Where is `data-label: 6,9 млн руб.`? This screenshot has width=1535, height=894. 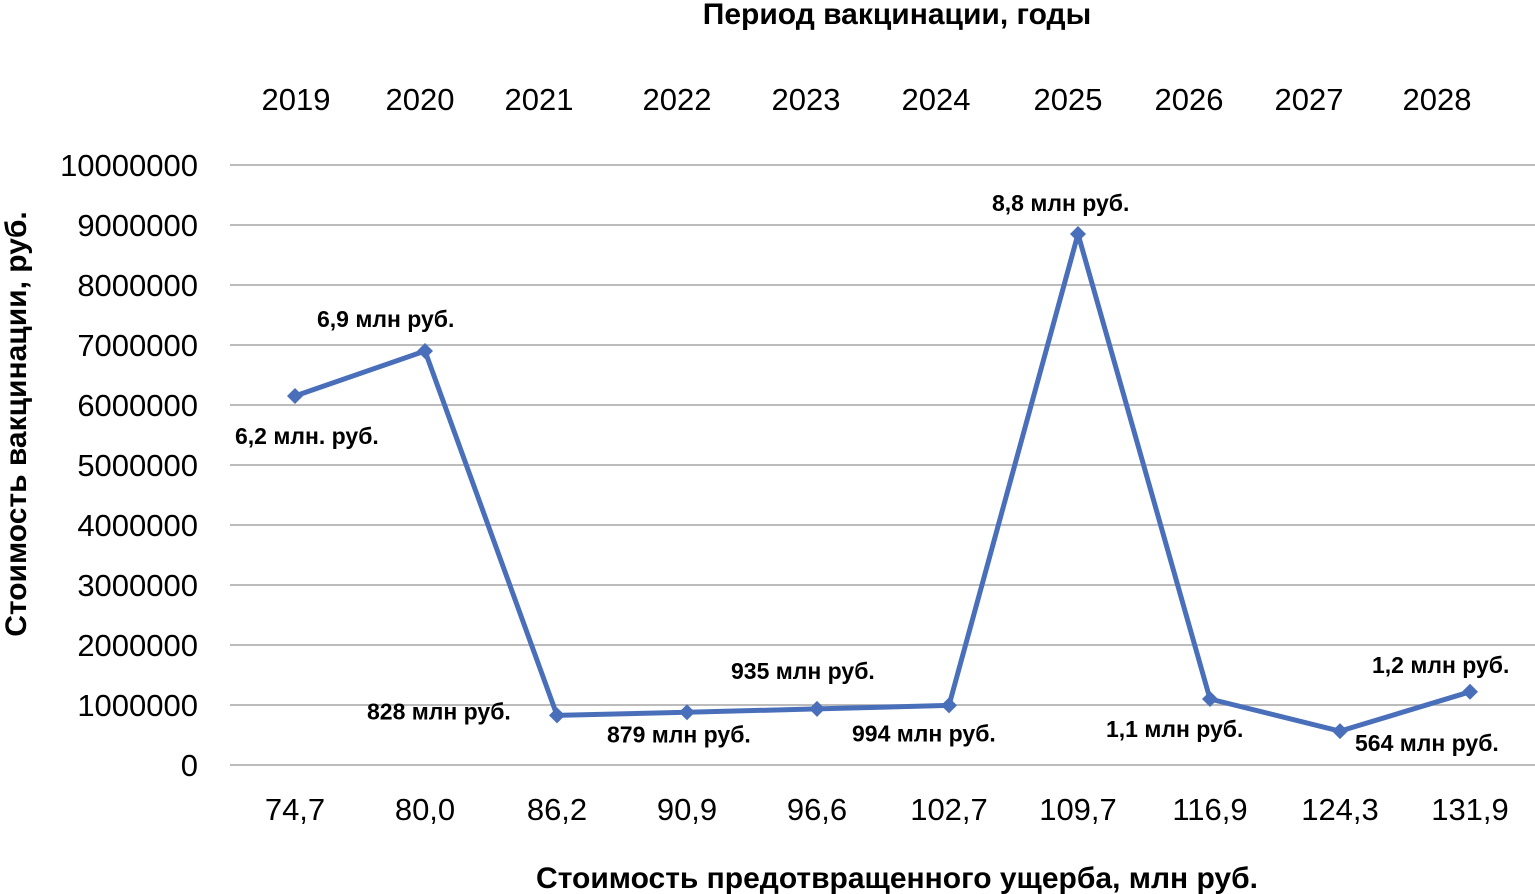
data-label: 6,9 млн руб. is located at coordinates (385, 319).